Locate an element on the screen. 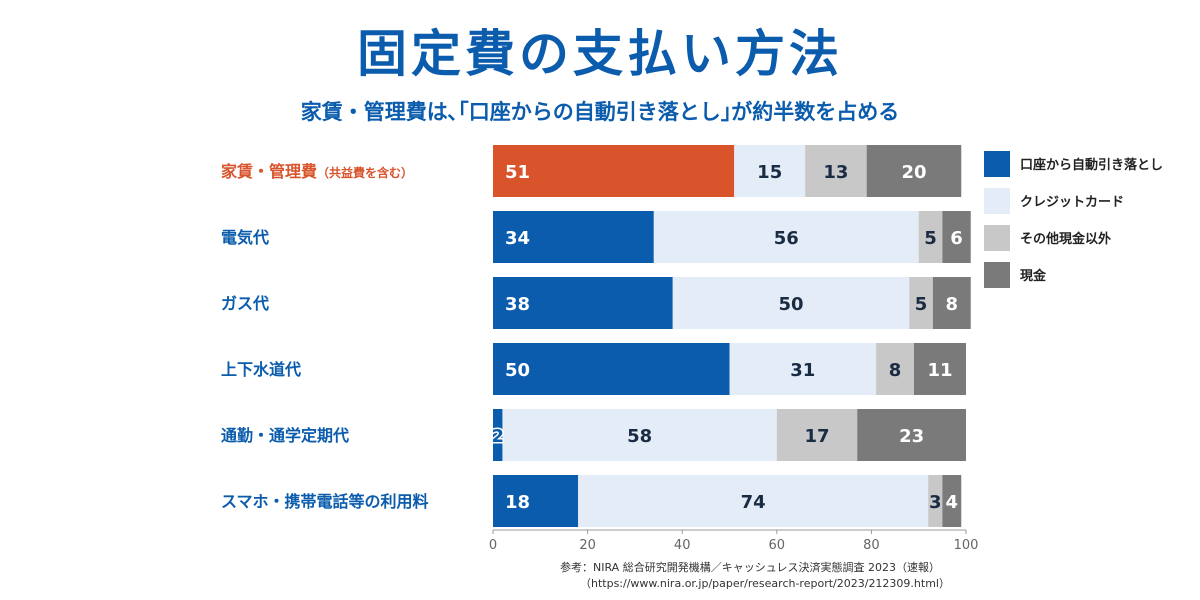 This screenshot has height=600, width=1200. legend-item: 現金 is located at coordinates (1073, 274).